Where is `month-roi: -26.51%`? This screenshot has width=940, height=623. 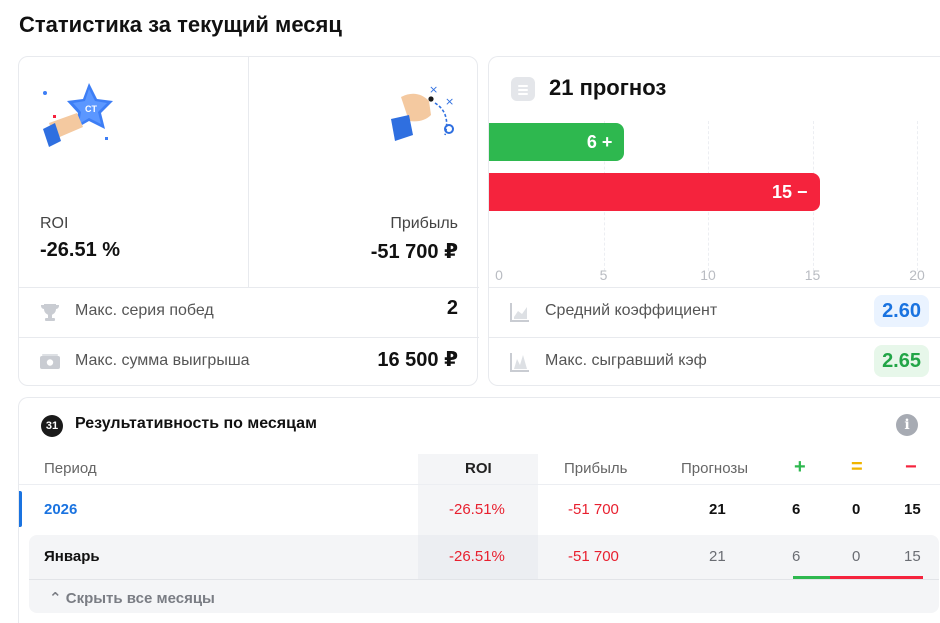
month-roi: -26.51% is located at coordinates (477, 556).